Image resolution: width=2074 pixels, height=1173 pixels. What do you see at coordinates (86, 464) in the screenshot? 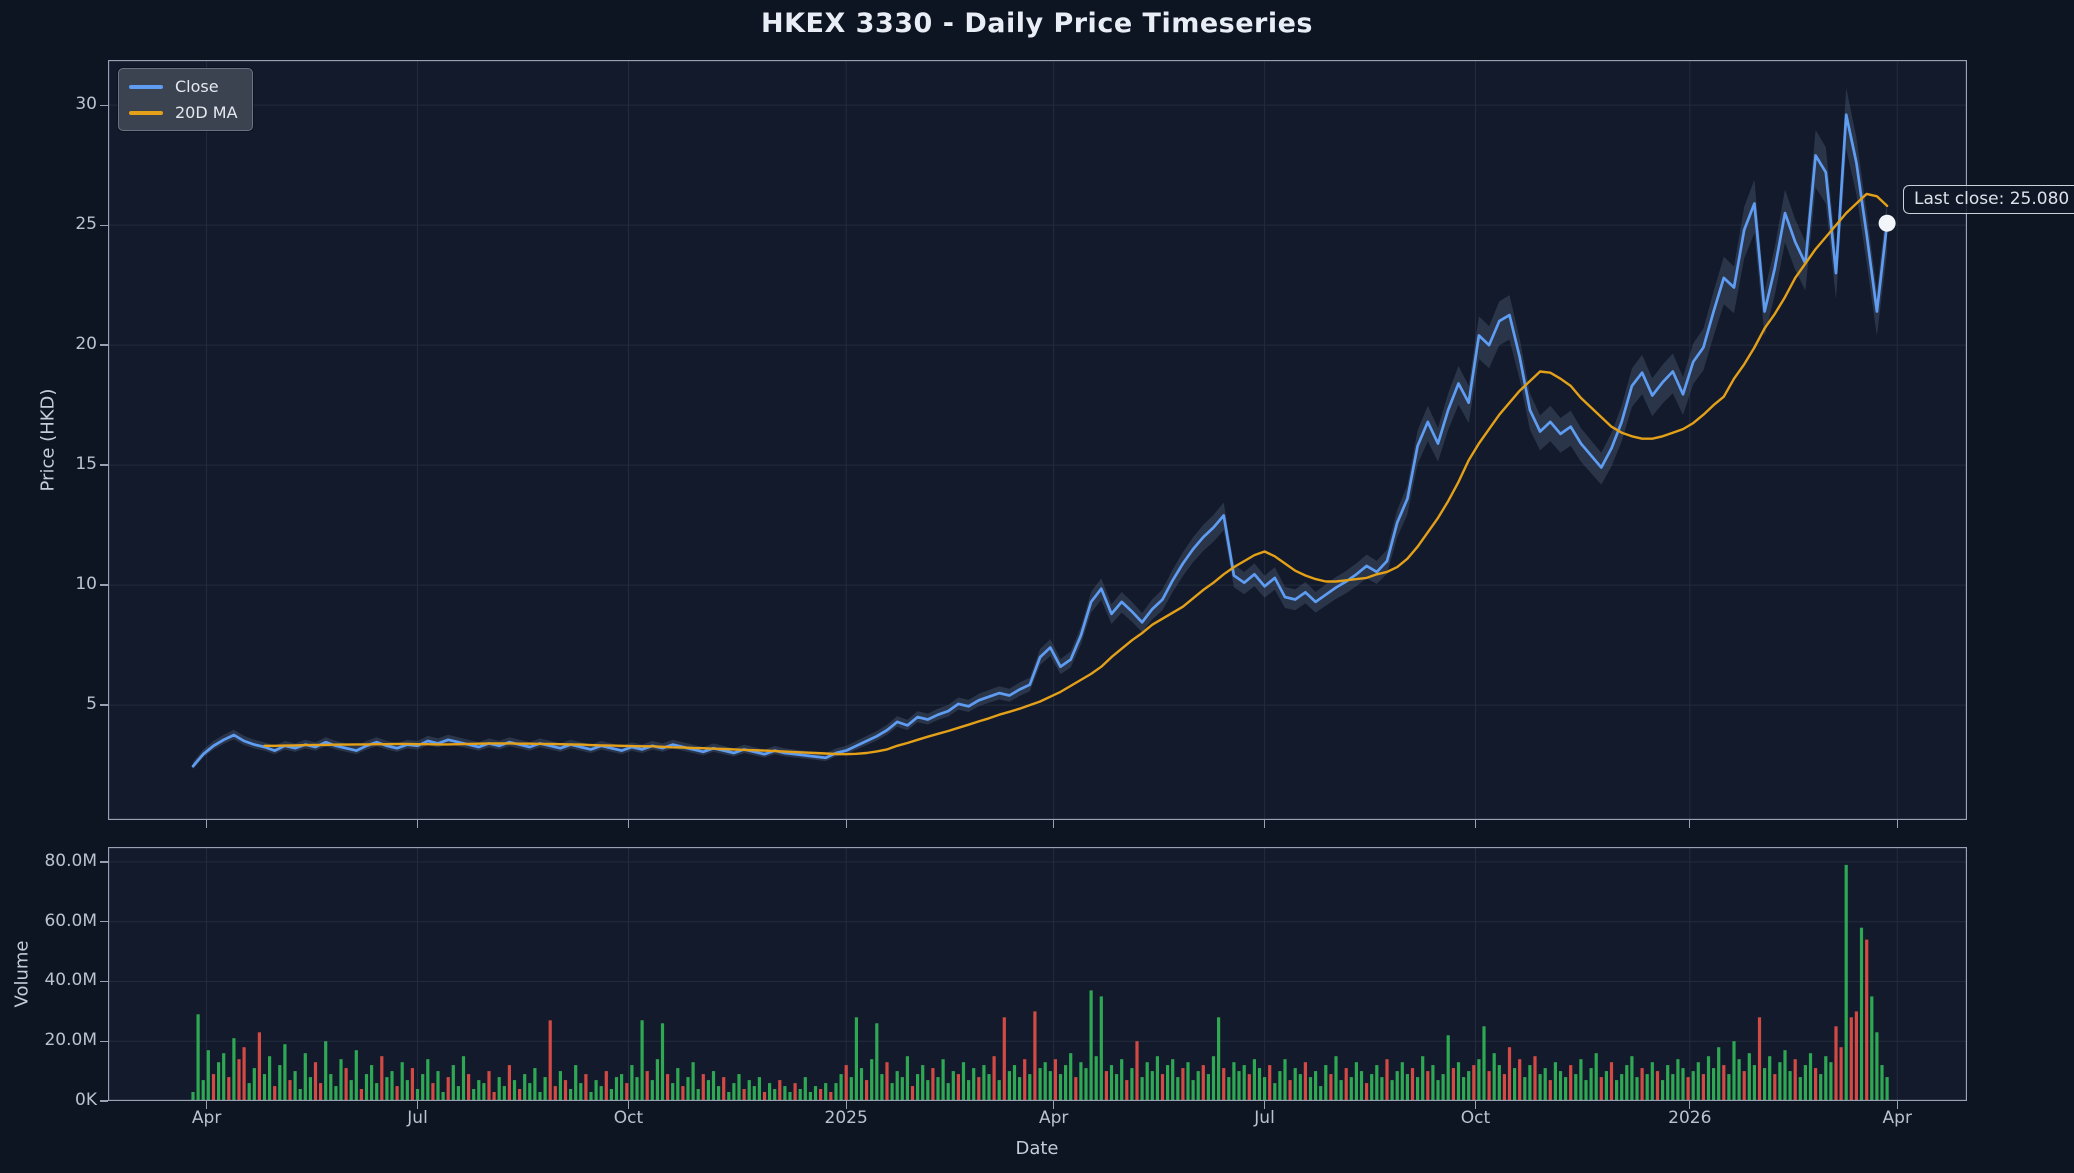
I see `price-y-tick-label: 15` at bounding box center [86, 464].